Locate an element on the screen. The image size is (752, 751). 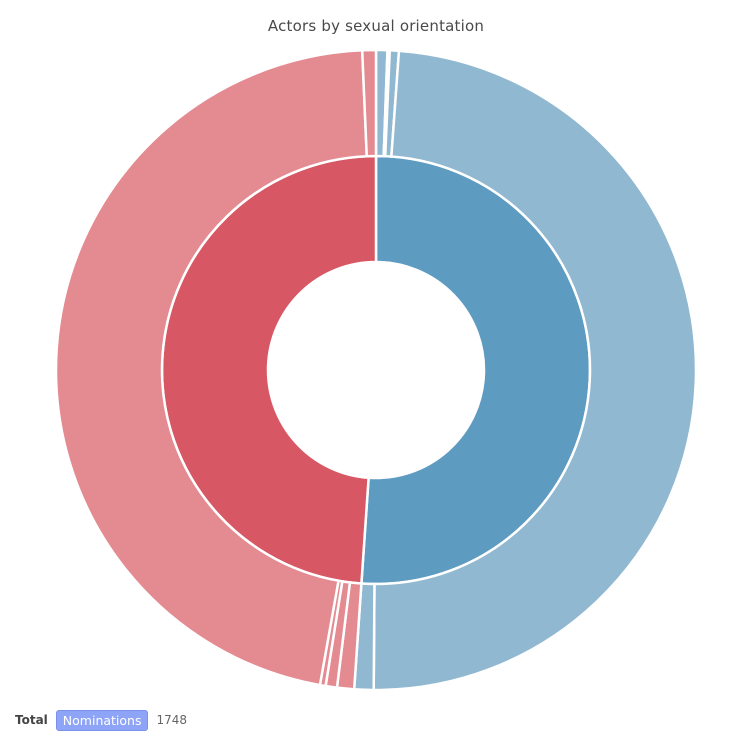
footer: Total Nominations 1748 is located at coordinates (101, 720).